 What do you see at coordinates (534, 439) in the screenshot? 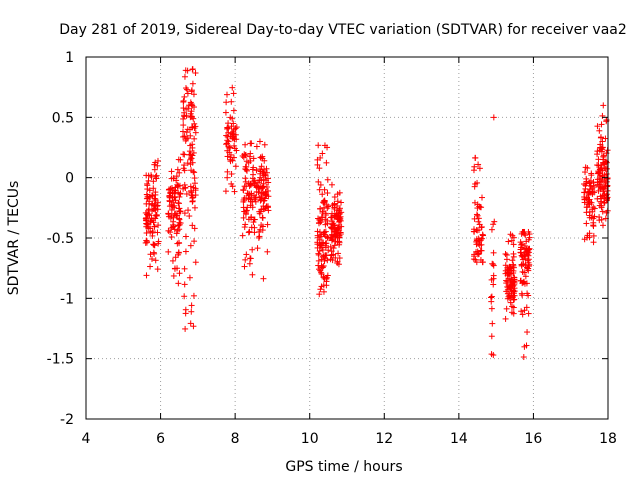
I see `x-tick-label: 16` at bounding box center [534, 439].